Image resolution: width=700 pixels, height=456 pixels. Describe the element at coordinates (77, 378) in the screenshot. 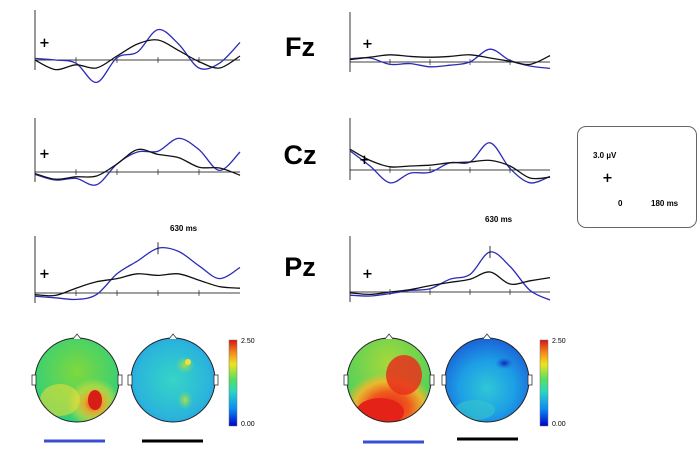

I see `topo-map-left-blue` at that location.